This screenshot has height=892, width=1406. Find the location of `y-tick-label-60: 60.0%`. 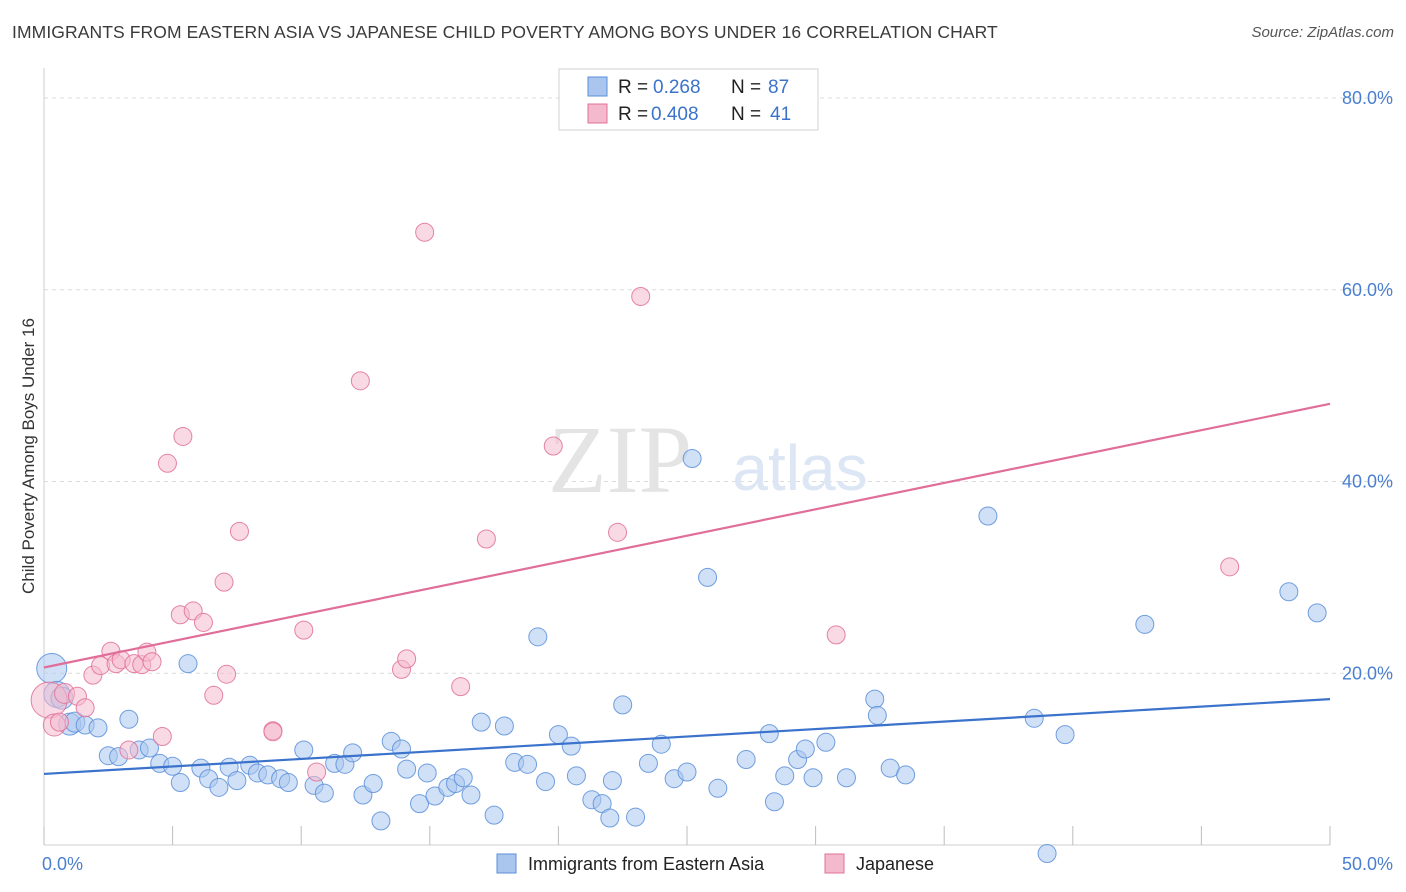

y-tick-label-60: 60.0% is located at coordinates (1367, 290).